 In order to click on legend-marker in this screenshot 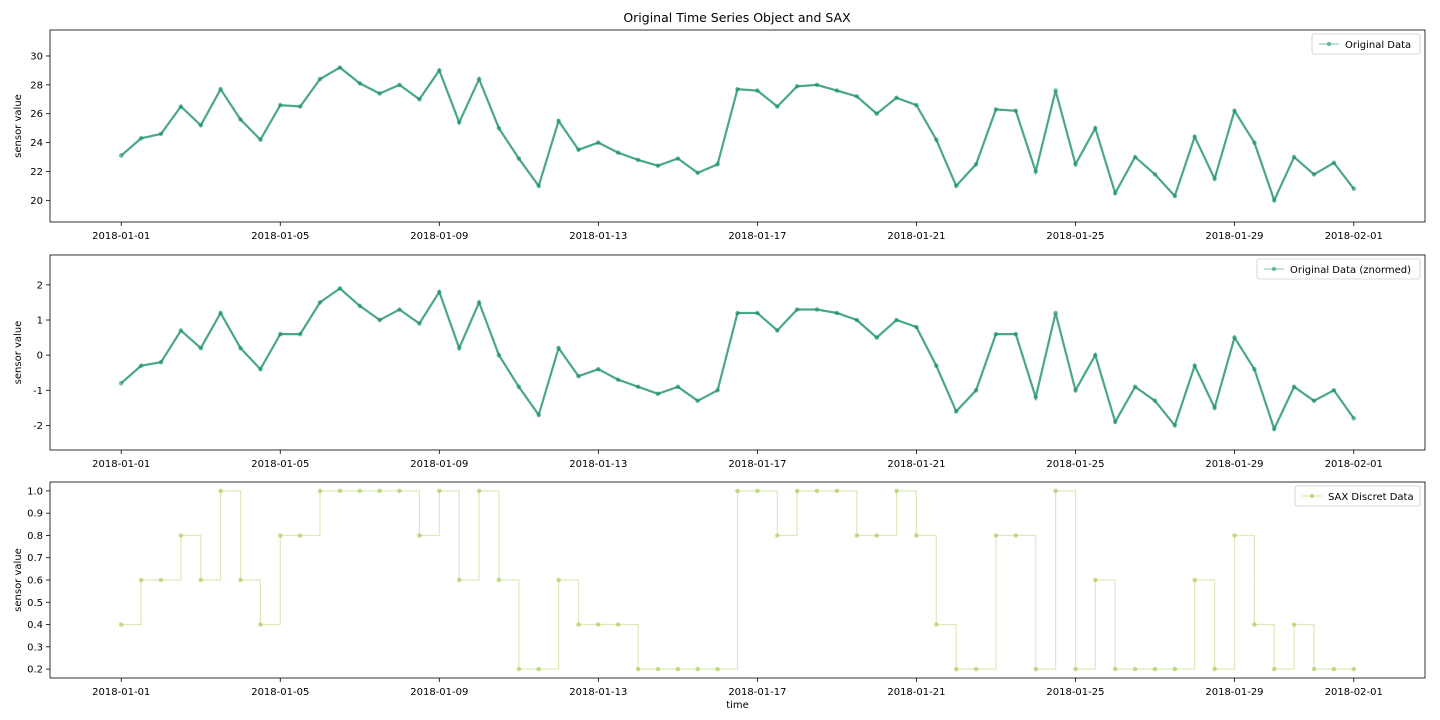, I will do `click(1329, 44)`.